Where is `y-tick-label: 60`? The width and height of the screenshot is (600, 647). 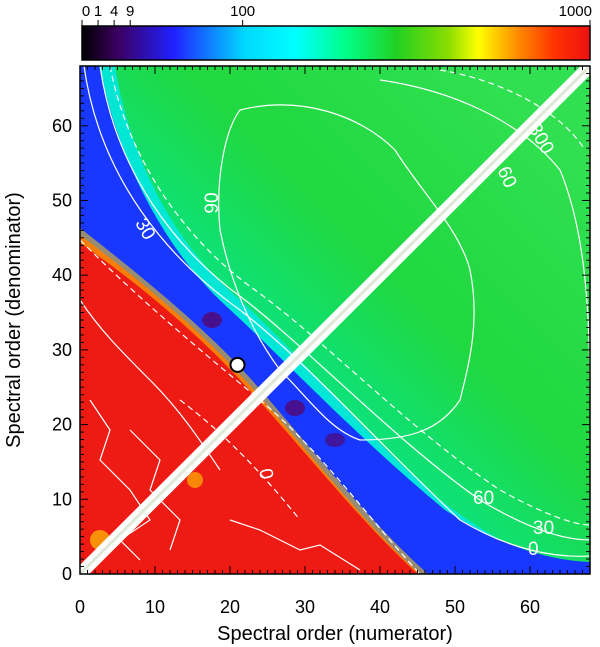 y-tick-label: 60 is located at coordinates (62, 126).